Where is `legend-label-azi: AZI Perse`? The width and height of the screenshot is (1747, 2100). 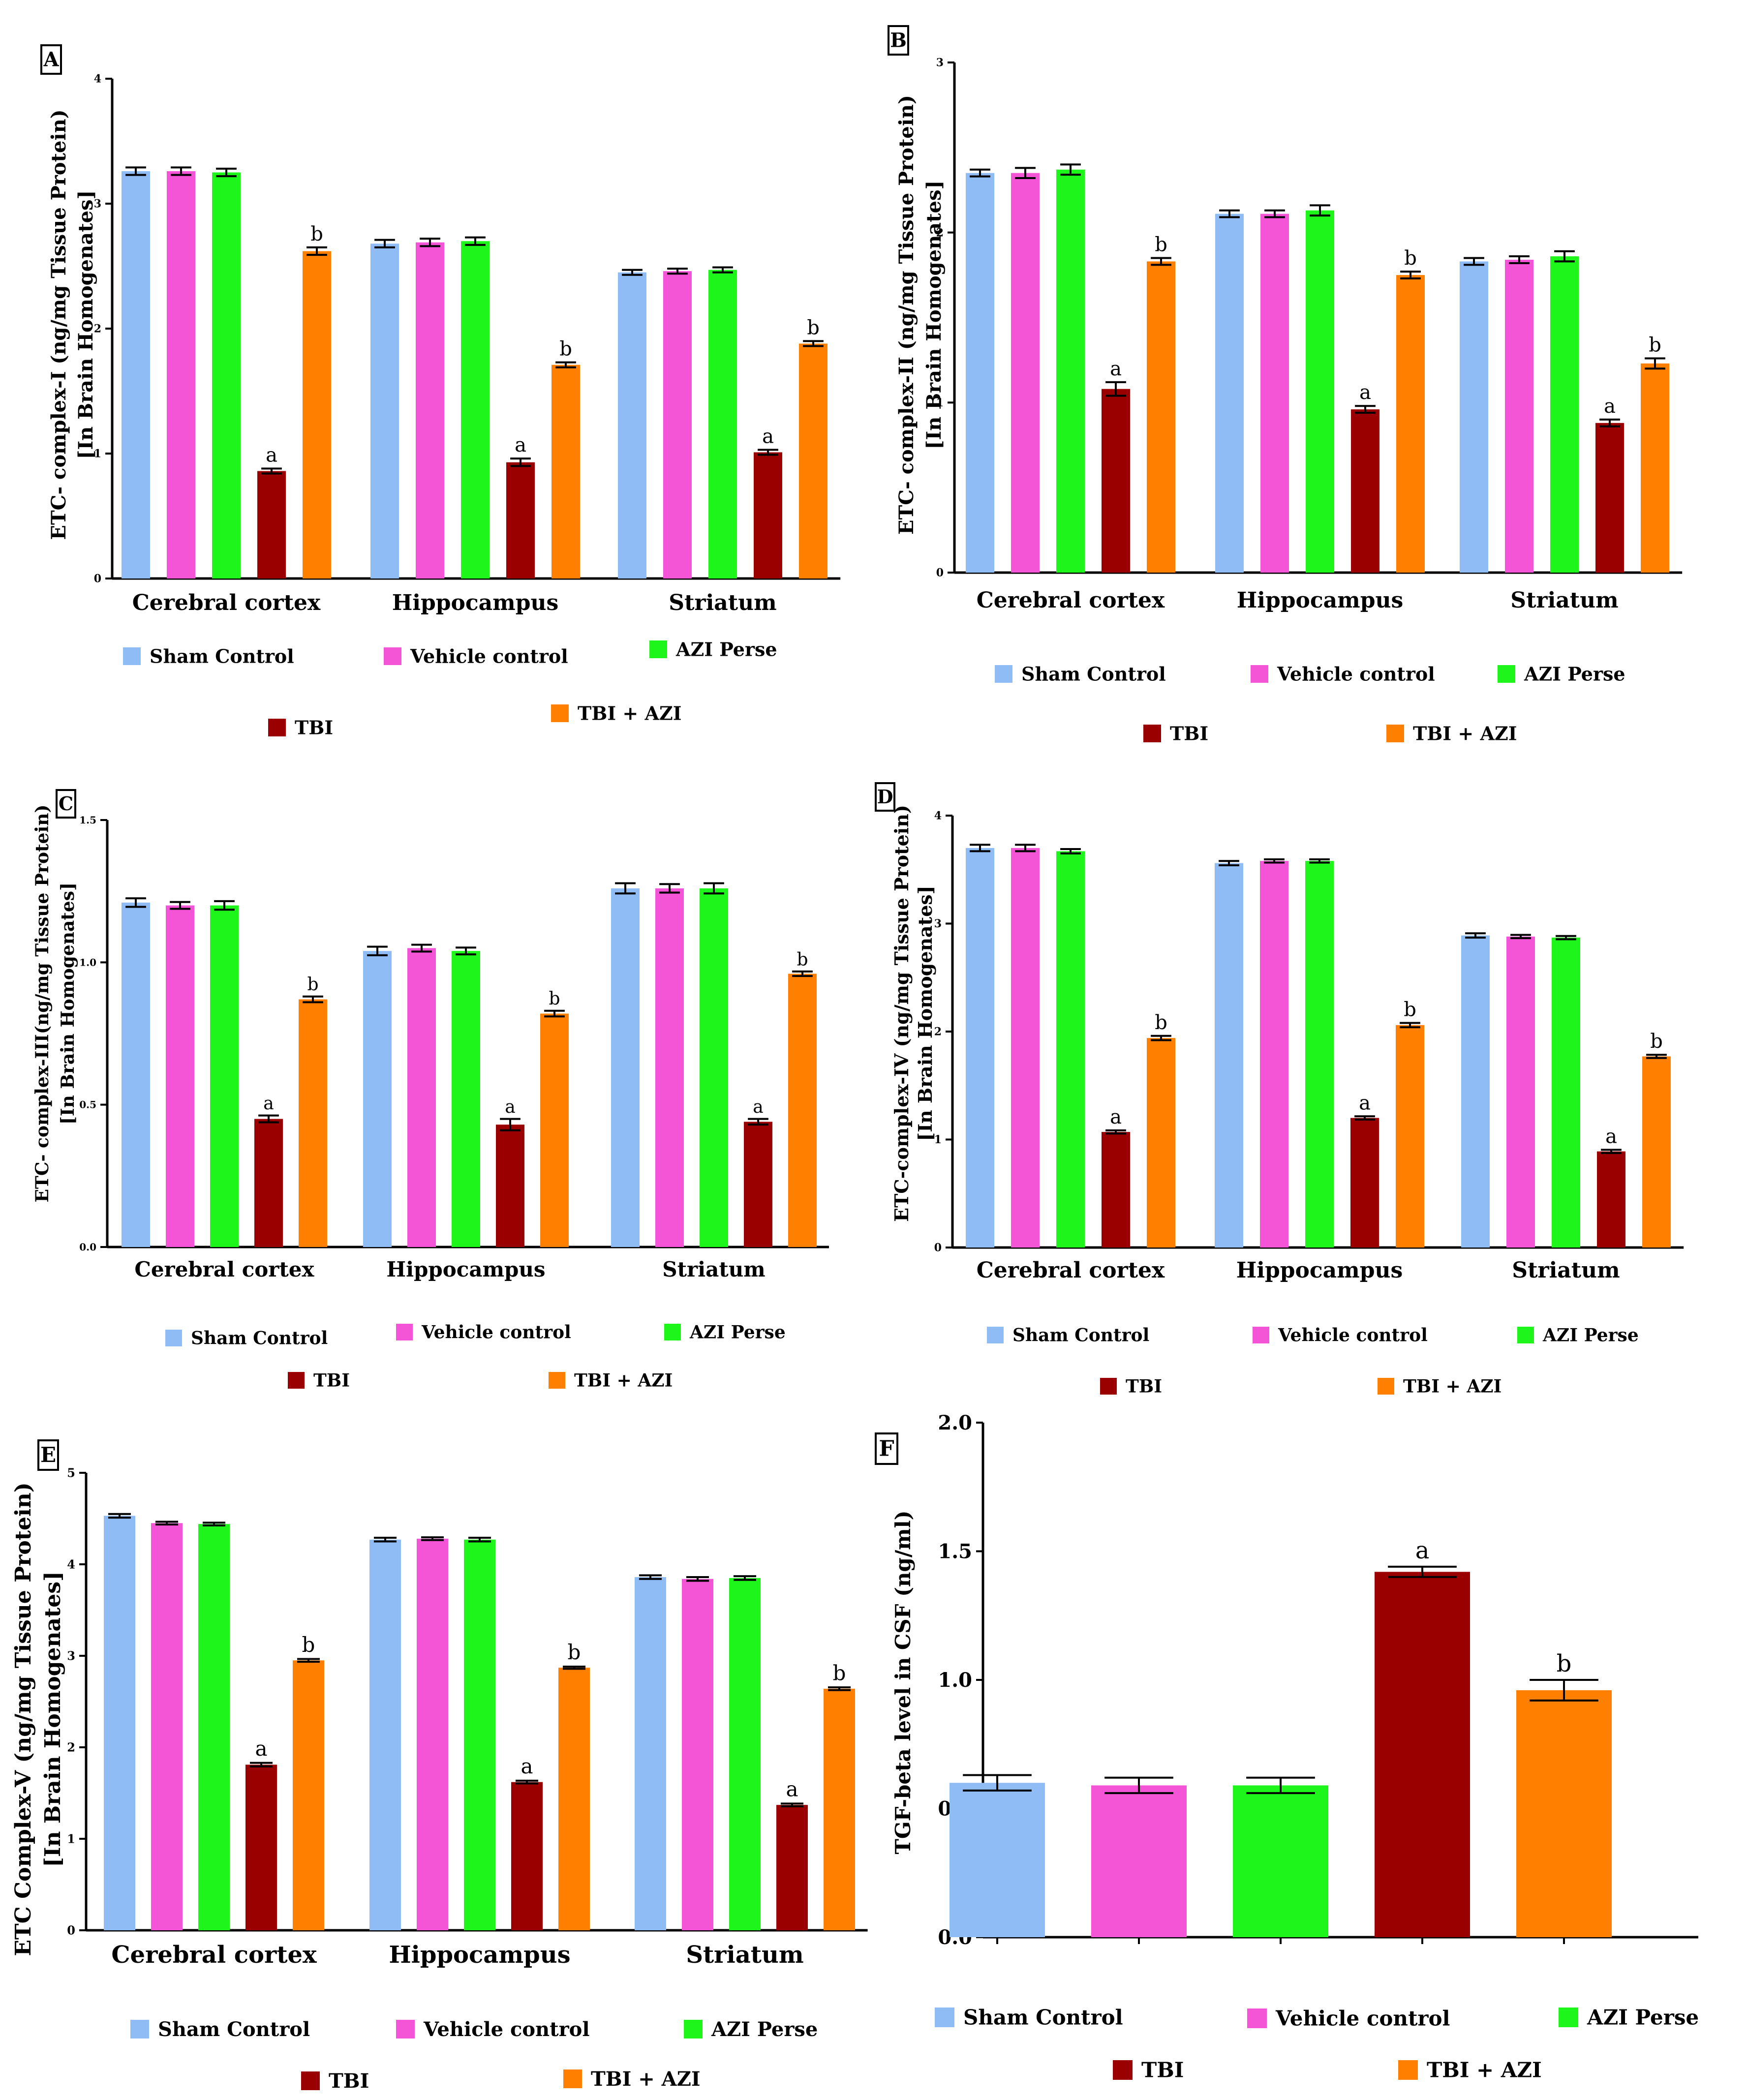
legend-label-azi: AZI Perse is located at coordinates (1574, 674).